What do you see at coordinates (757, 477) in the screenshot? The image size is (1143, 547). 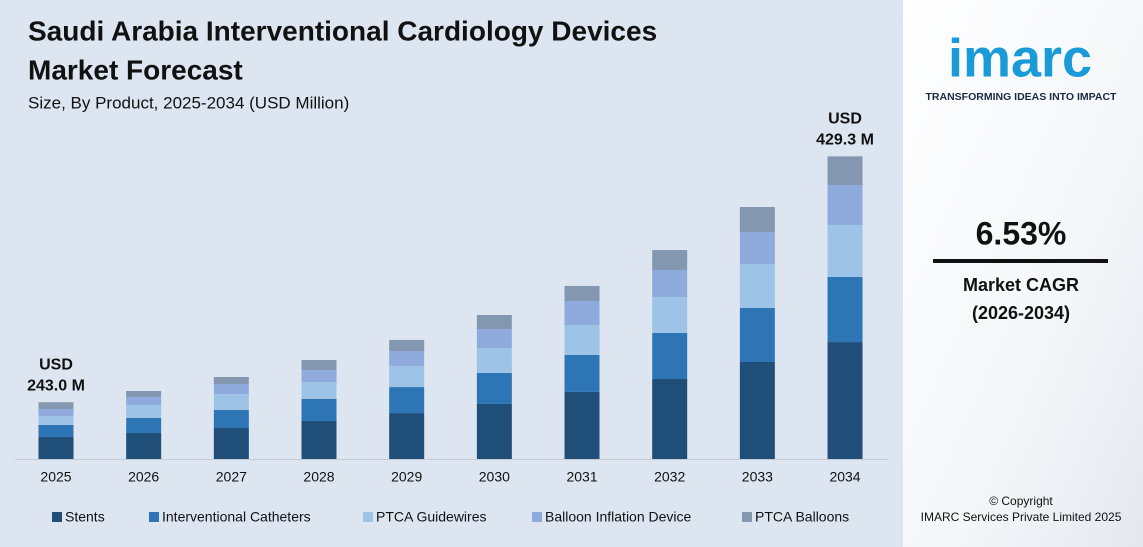 I see `x-tick-label: 2033` at bounding box center [757, 477].